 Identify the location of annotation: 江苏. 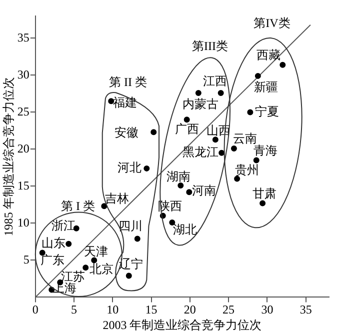
(73, 277).